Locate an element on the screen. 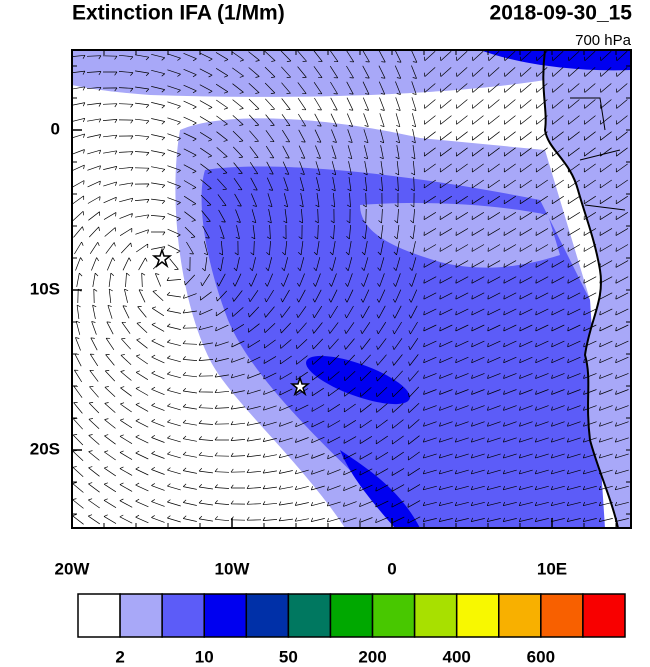  colorbar-label: 400 is located at coordinates (457, 656).